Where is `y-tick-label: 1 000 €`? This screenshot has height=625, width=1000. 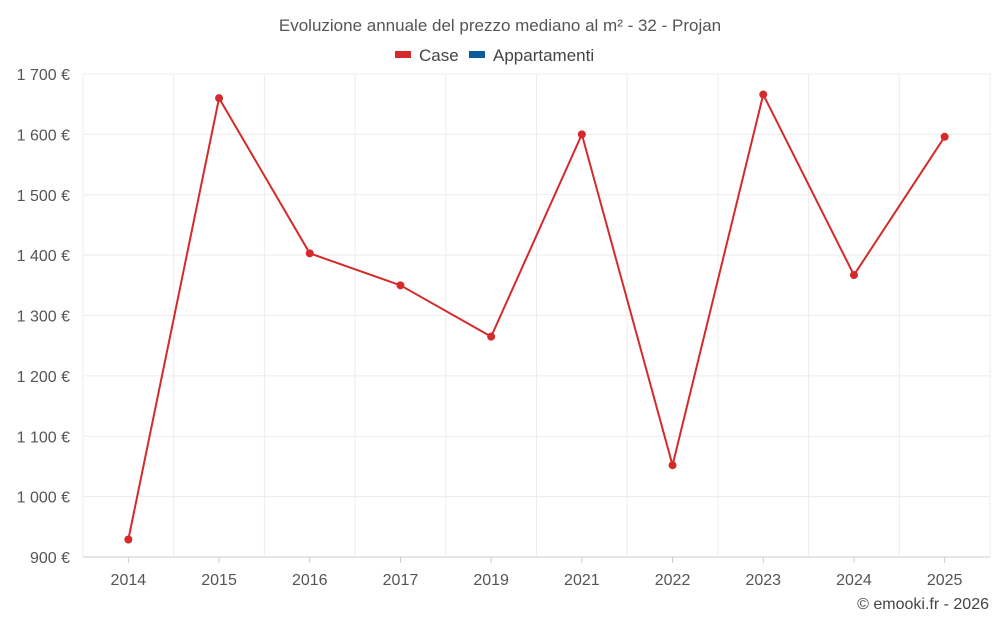
y-tick-label: 1 000 € is located at coordinates (43, 498).